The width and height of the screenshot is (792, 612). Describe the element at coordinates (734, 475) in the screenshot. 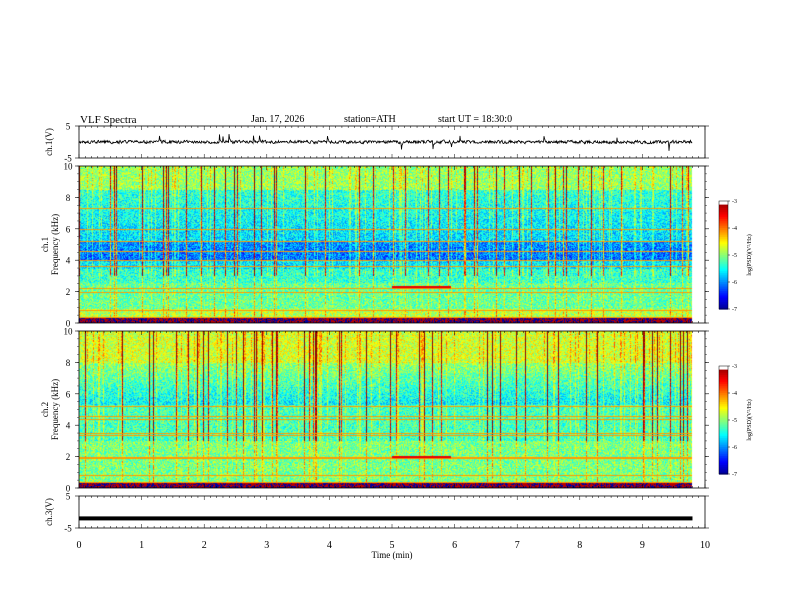

I see `colorbar-tick-label: -7` at that location.